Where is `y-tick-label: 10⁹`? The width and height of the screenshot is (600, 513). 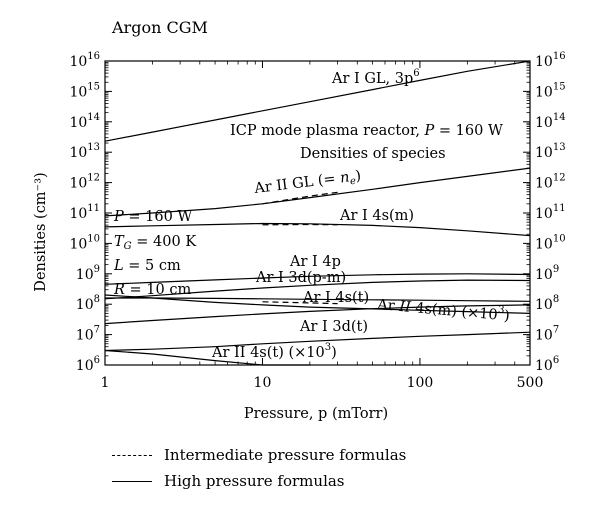
y-tick-label: 10⁹ is located at coordinates (88, 273).